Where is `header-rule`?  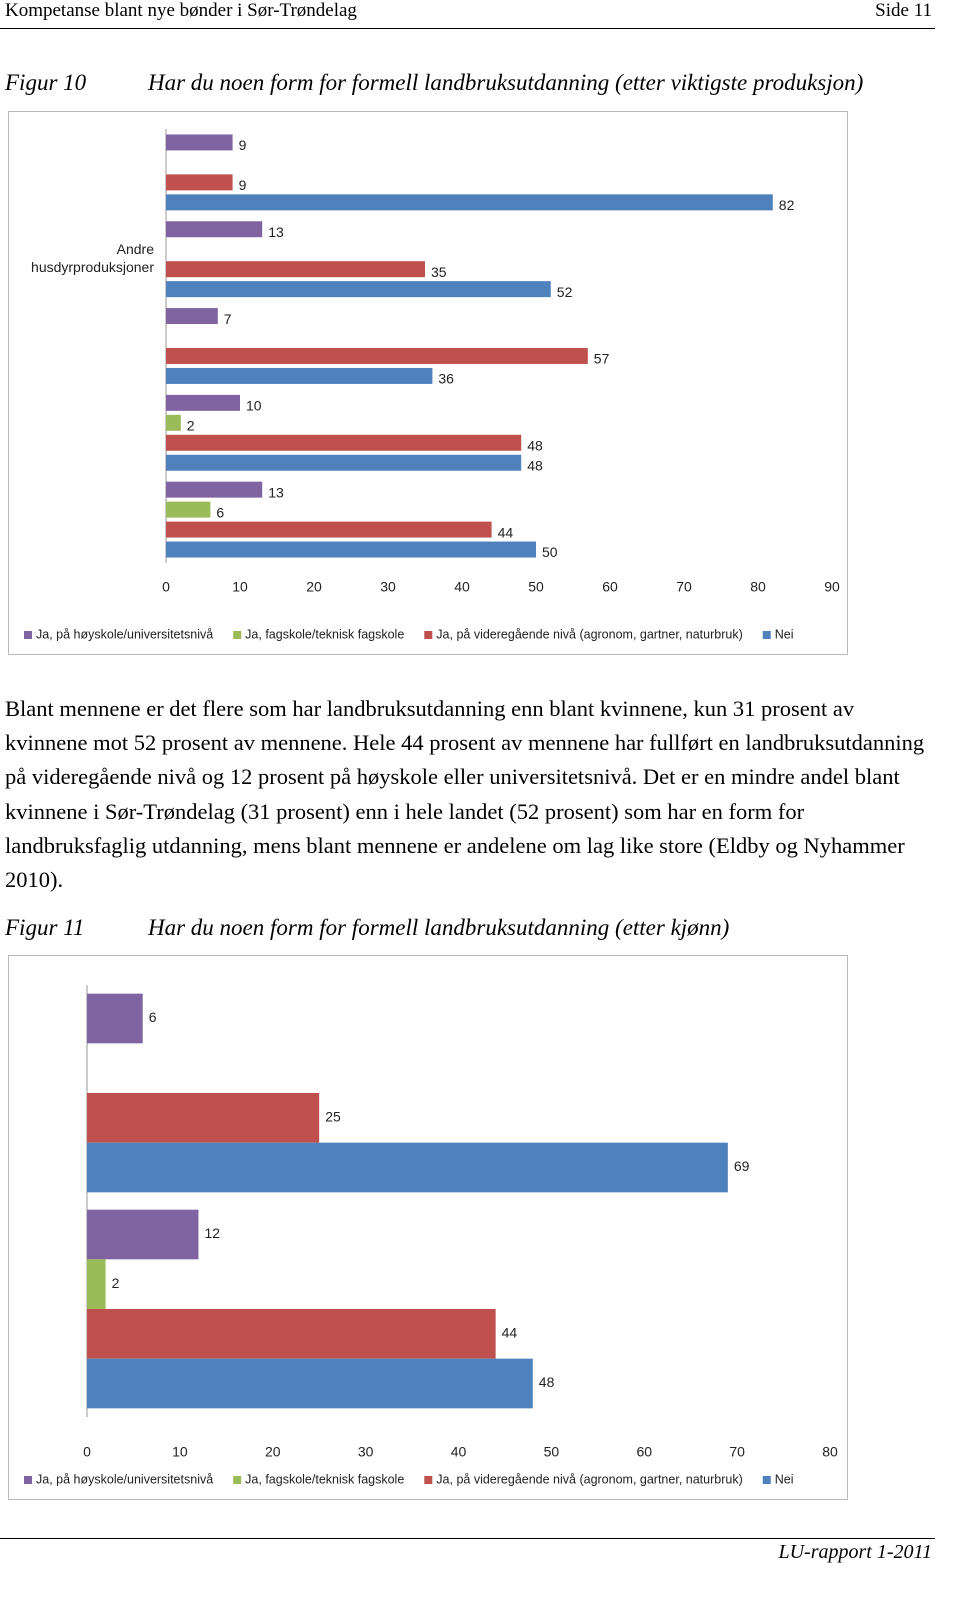
header-rule is located at coordinates (467, 28).